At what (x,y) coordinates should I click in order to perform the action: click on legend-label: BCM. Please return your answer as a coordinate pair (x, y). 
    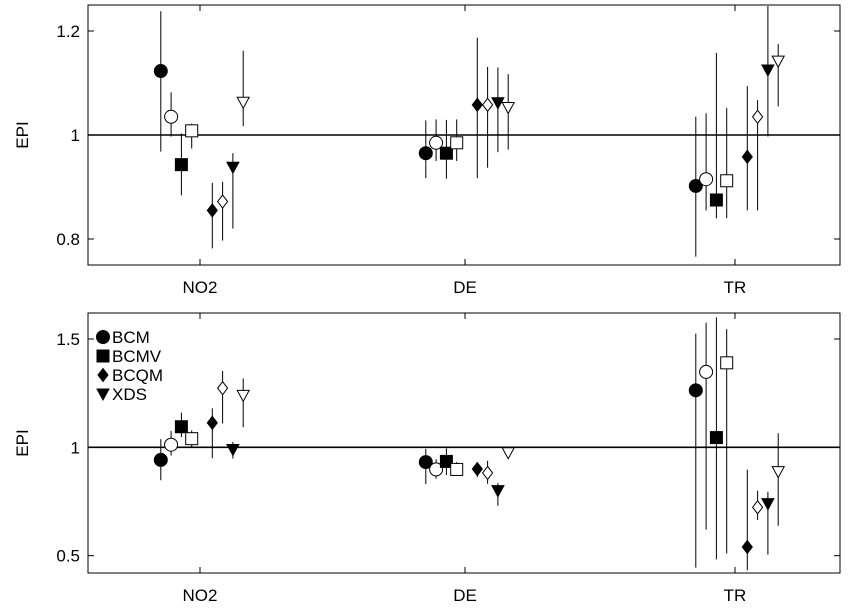
    Looking at the image, I should click on (131, 337).